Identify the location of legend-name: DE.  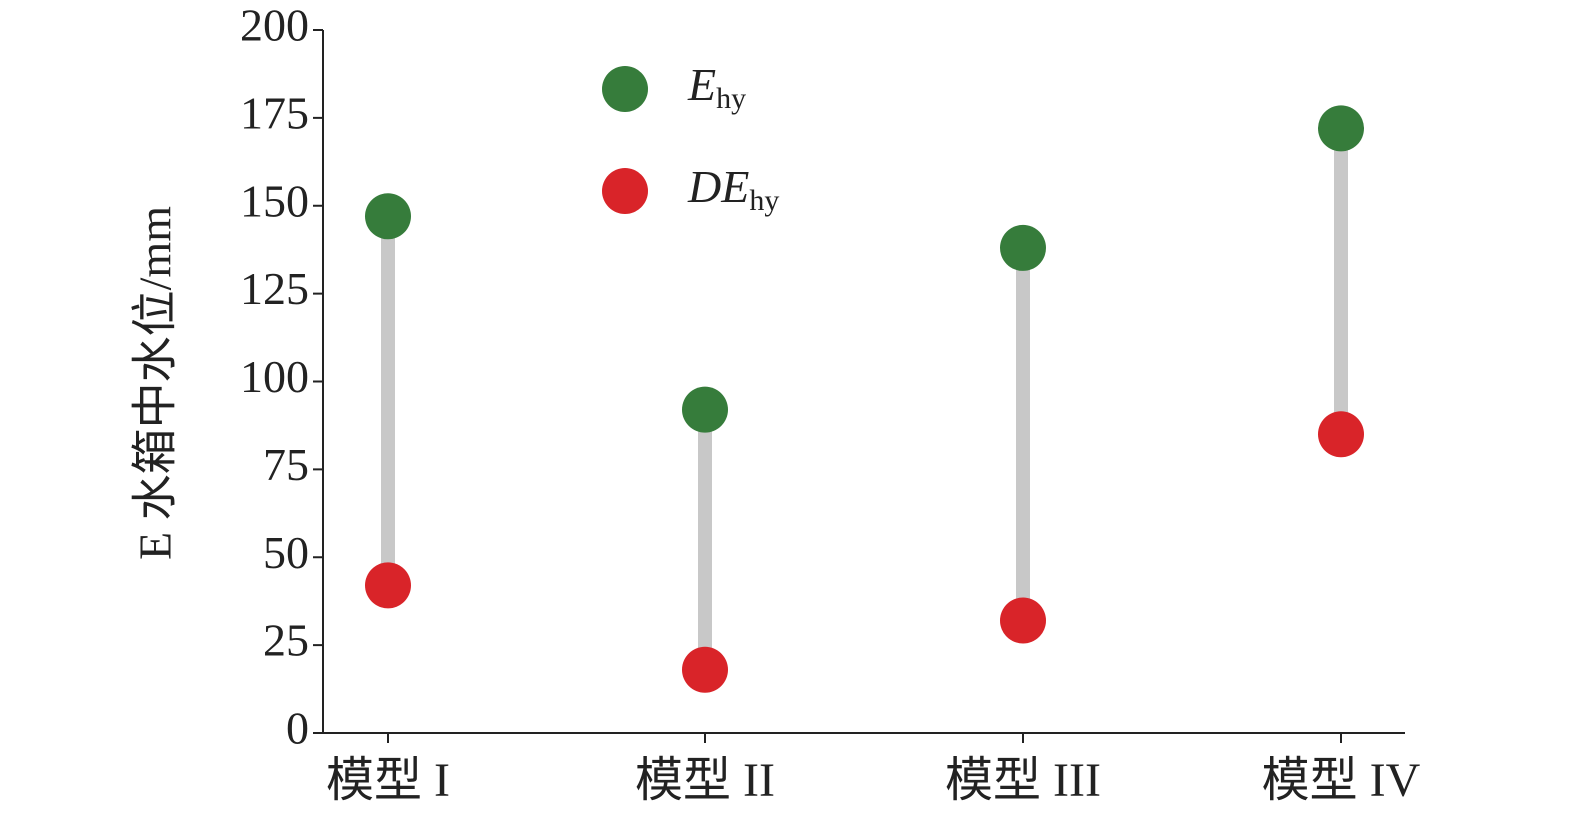
(718, 186).